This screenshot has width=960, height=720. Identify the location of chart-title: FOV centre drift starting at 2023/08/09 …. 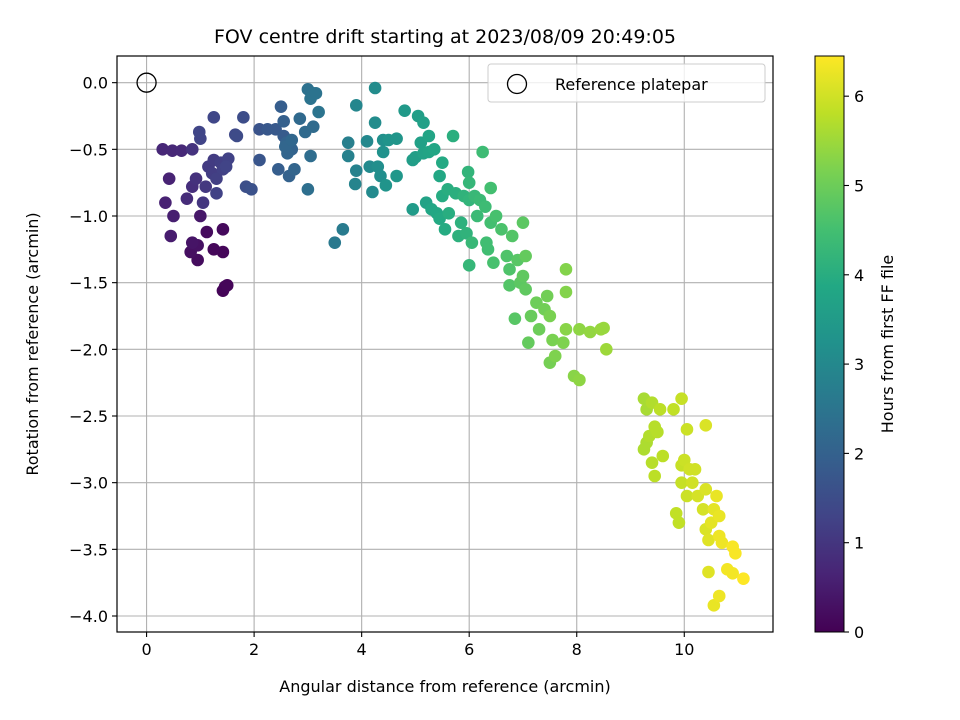
(445, 37).